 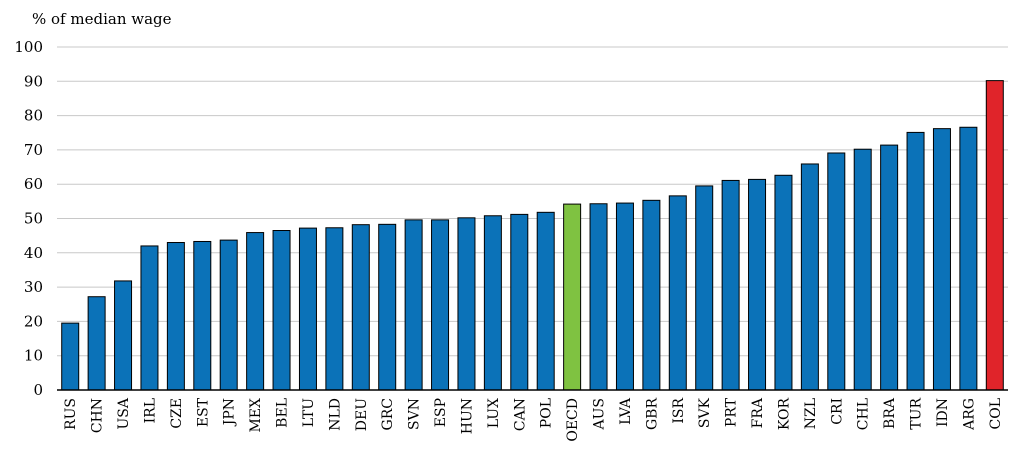 I want to click on y-tick-label: 30, so click(x=33, y=287).